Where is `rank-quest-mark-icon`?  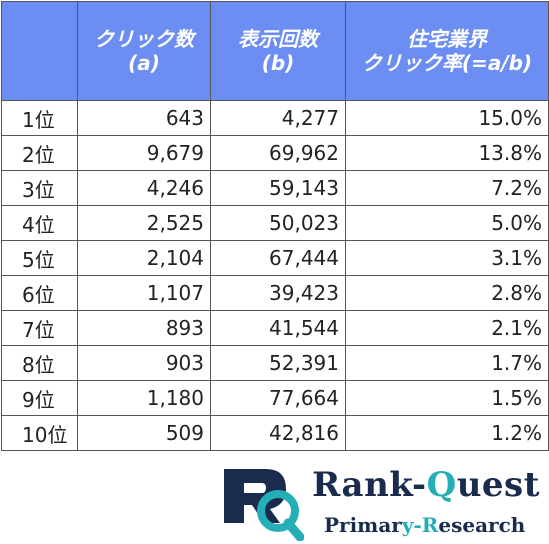
rank-quest-mark-icon is located at coordinates (264, 505).